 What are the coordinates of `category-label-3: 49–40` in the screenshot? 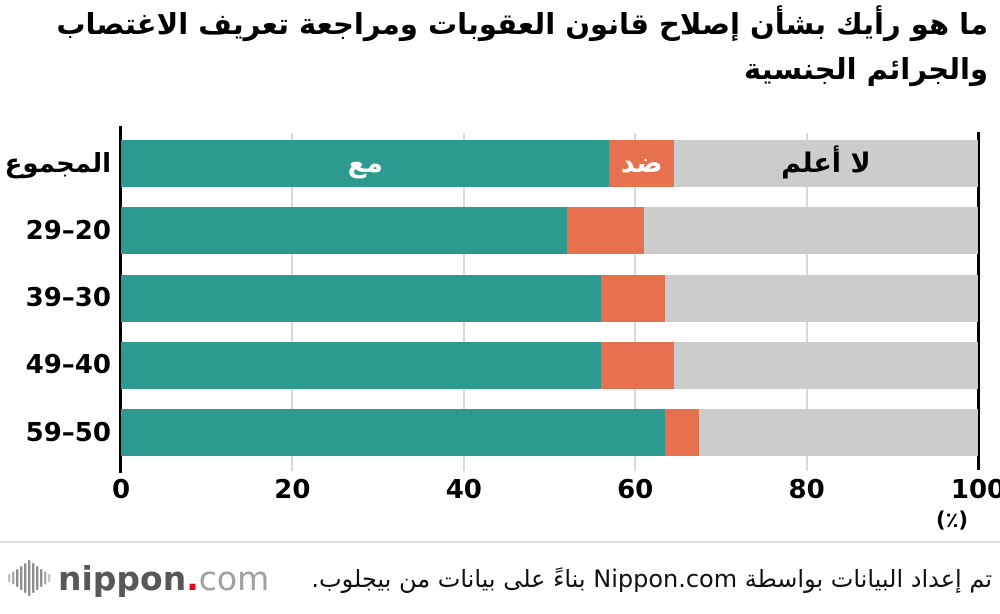 It's located at (68, 365).